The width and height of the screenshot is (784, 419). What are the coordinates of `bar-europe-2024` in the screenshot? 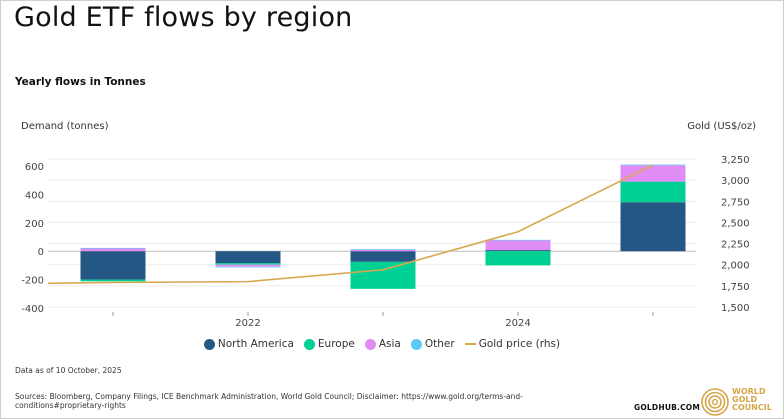 It's located at (518, 258).